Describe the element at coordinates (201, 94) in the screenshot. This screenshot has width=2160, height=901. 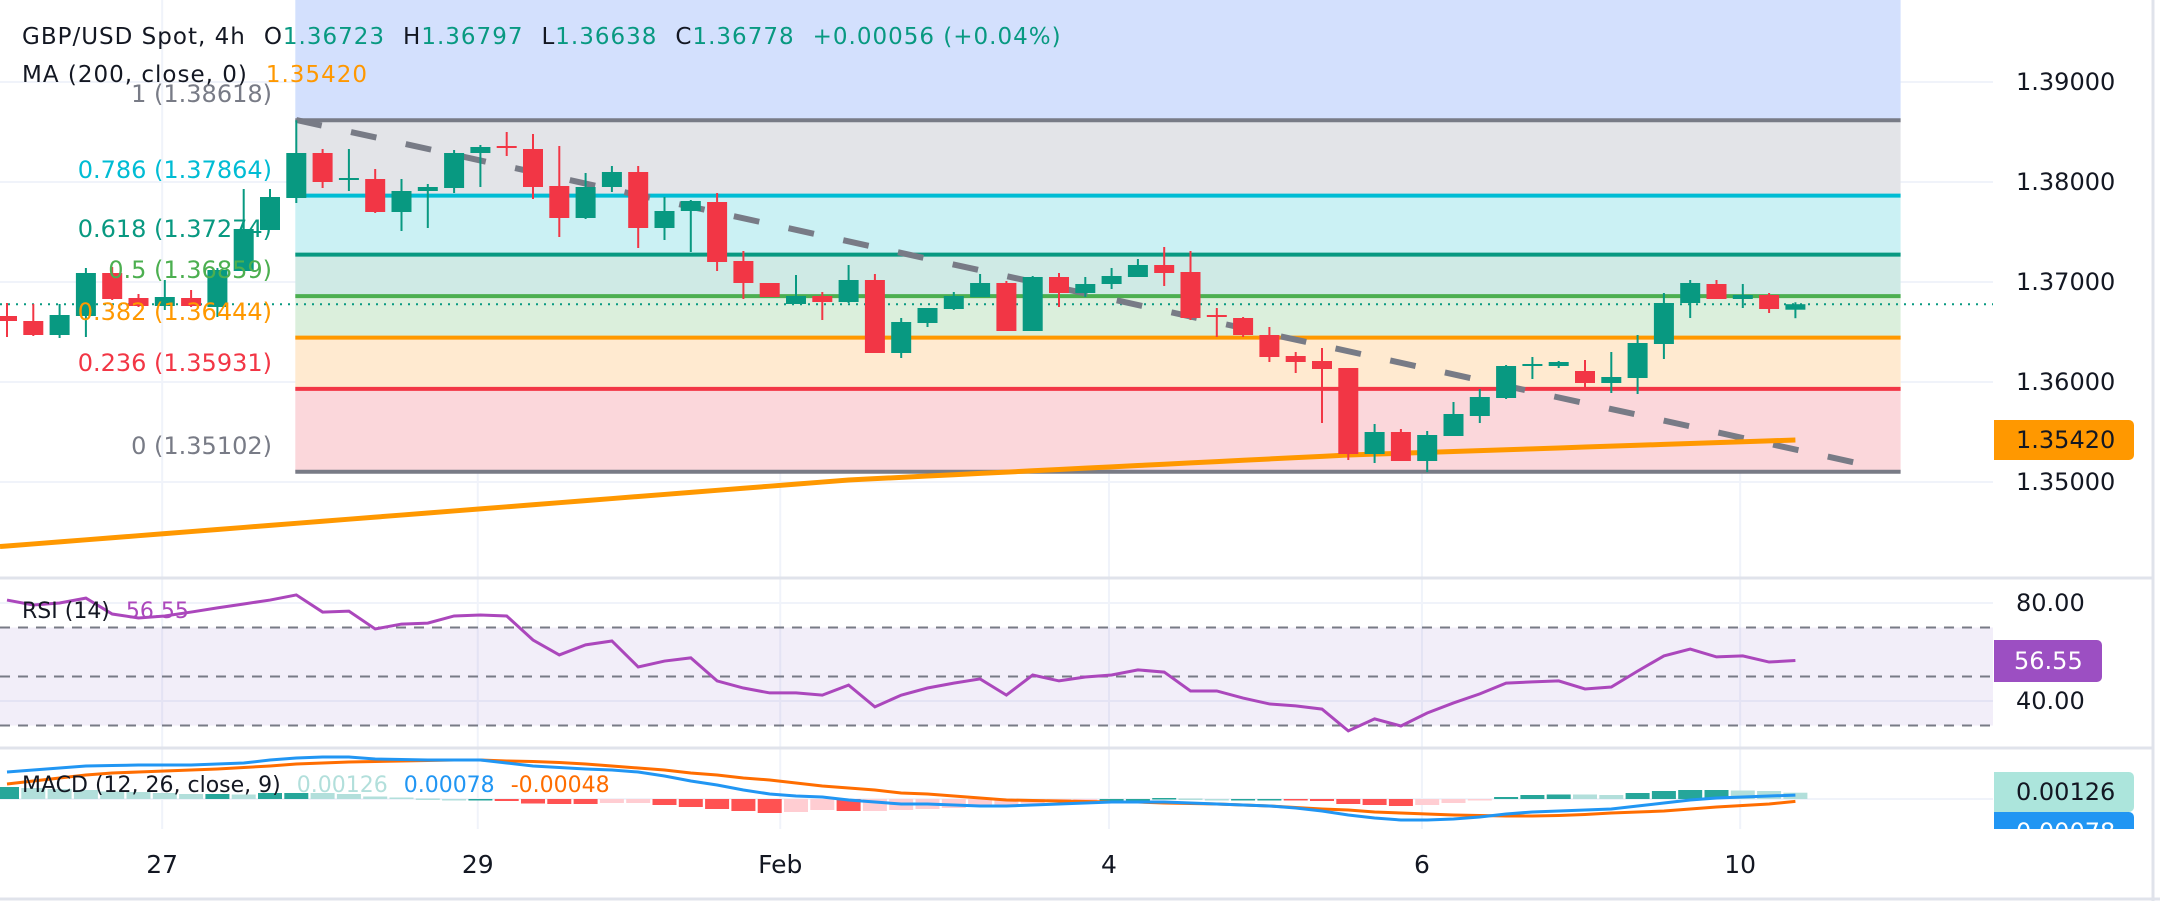
I see `fib-level-label: 1 (1.38618)` at that location.